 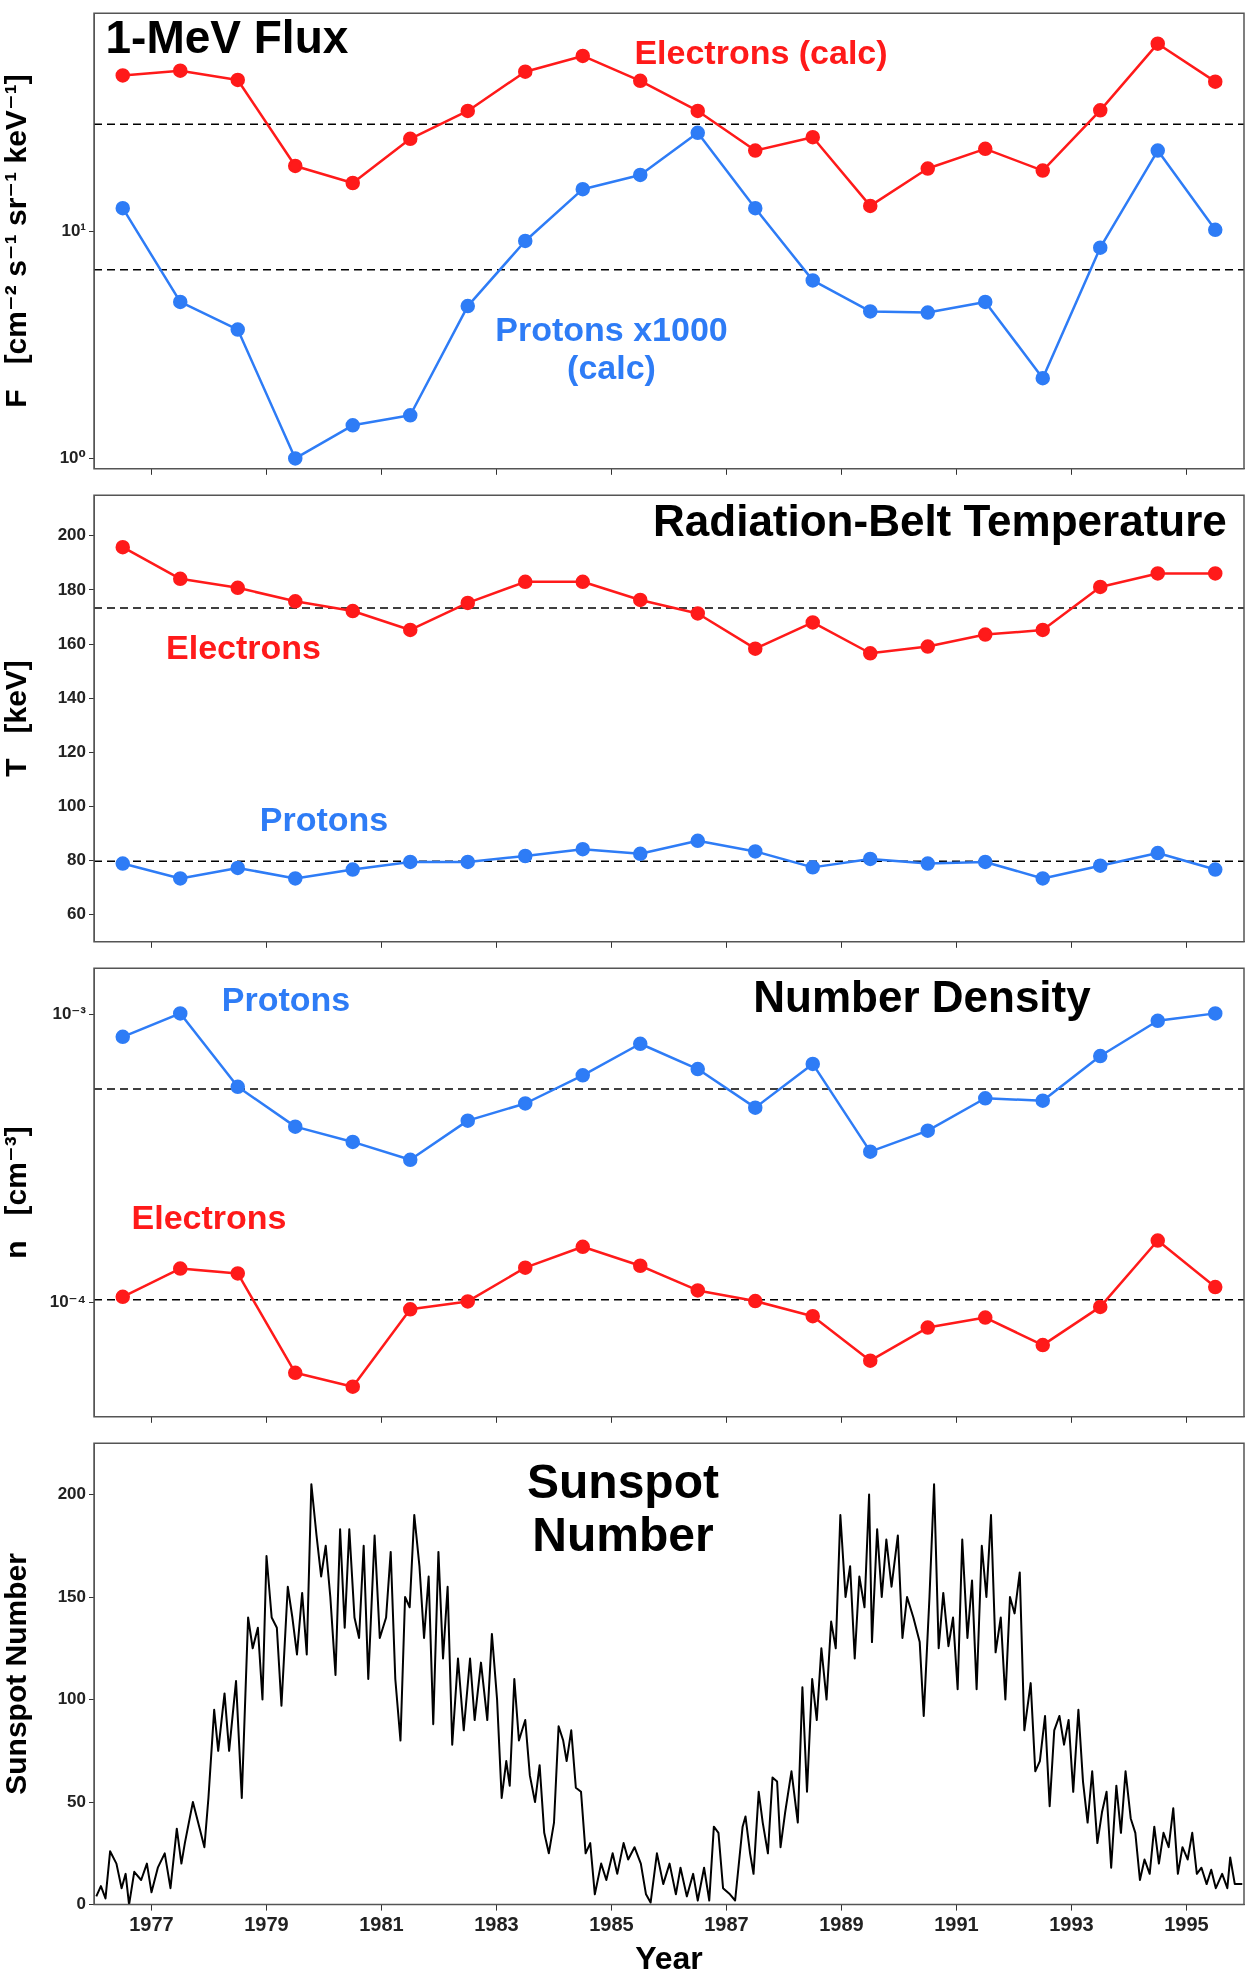 What do you see at coordinates (74, 231) in the screenshot?
I see `y-tick-label: 10¹` at bounding box center [74, 231].